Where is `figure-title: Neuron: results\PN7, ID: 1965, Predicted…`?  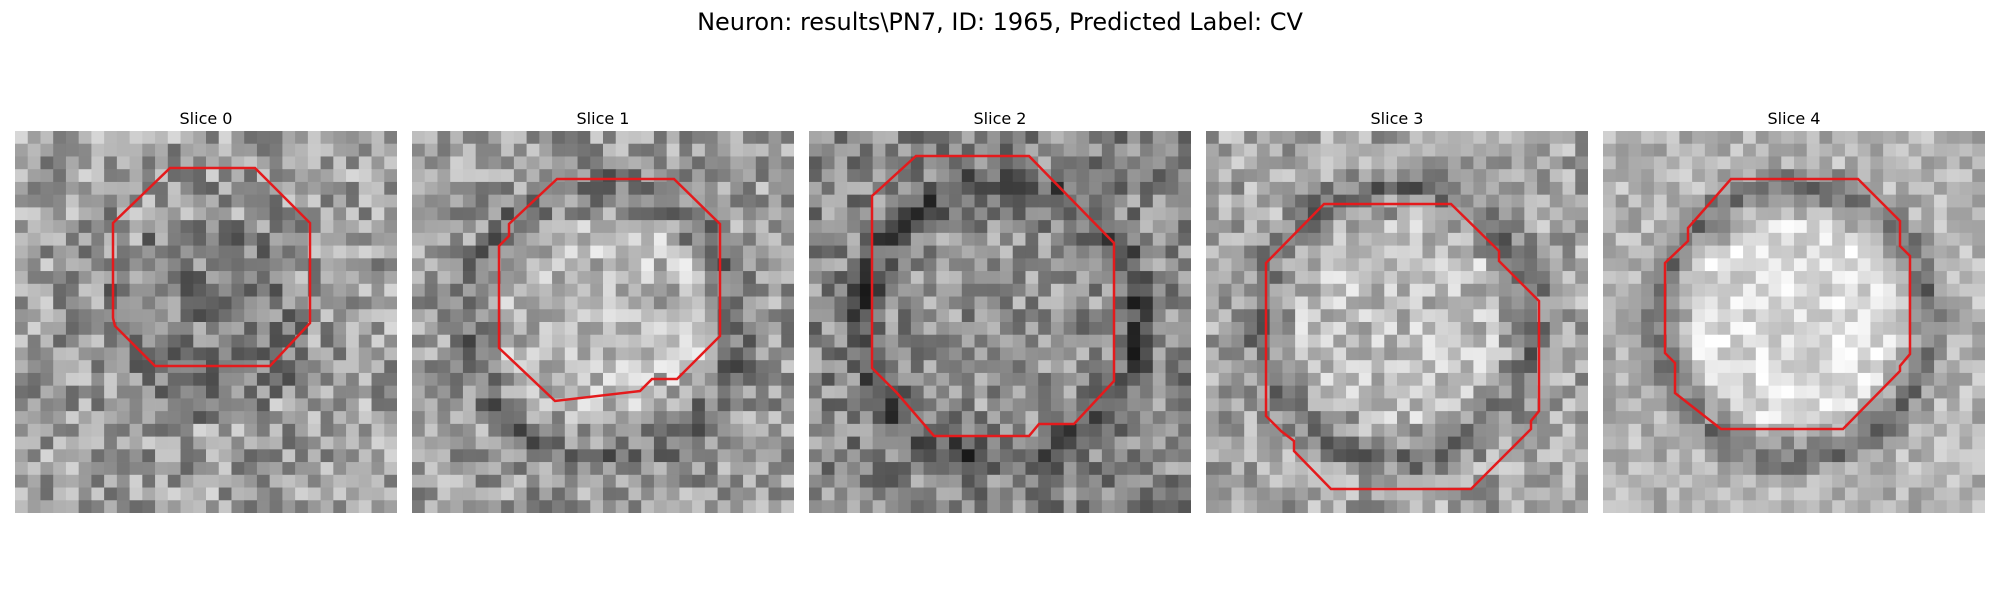 figure-title: Neuron: results\PN7, ID: 1965, Predicted… is located at coordinates (1000, 22).